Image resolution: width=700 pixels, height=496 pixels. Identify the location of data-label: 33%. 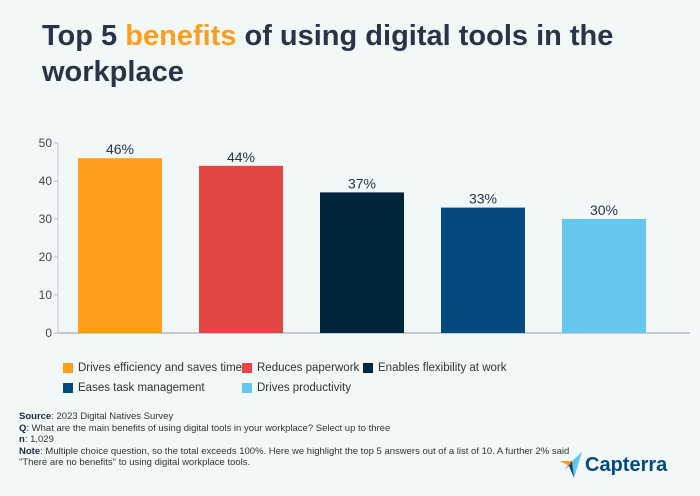
(483, 199).